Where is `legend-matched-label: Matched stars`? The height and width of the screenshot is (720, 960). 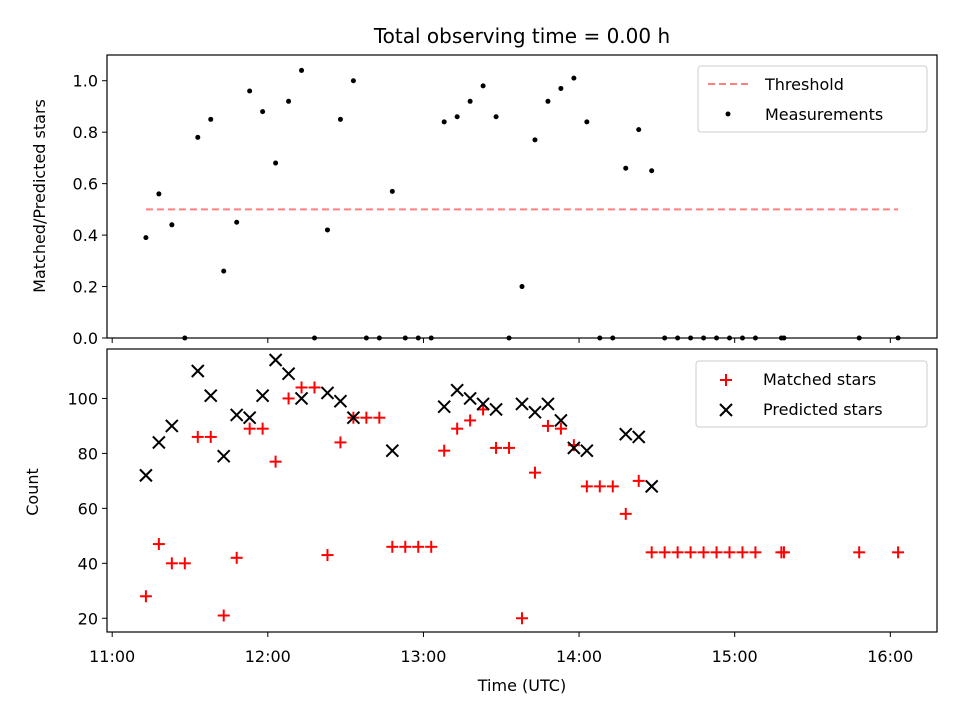
legend-matched-label: Matched stars is located at coordinates (819, 379).